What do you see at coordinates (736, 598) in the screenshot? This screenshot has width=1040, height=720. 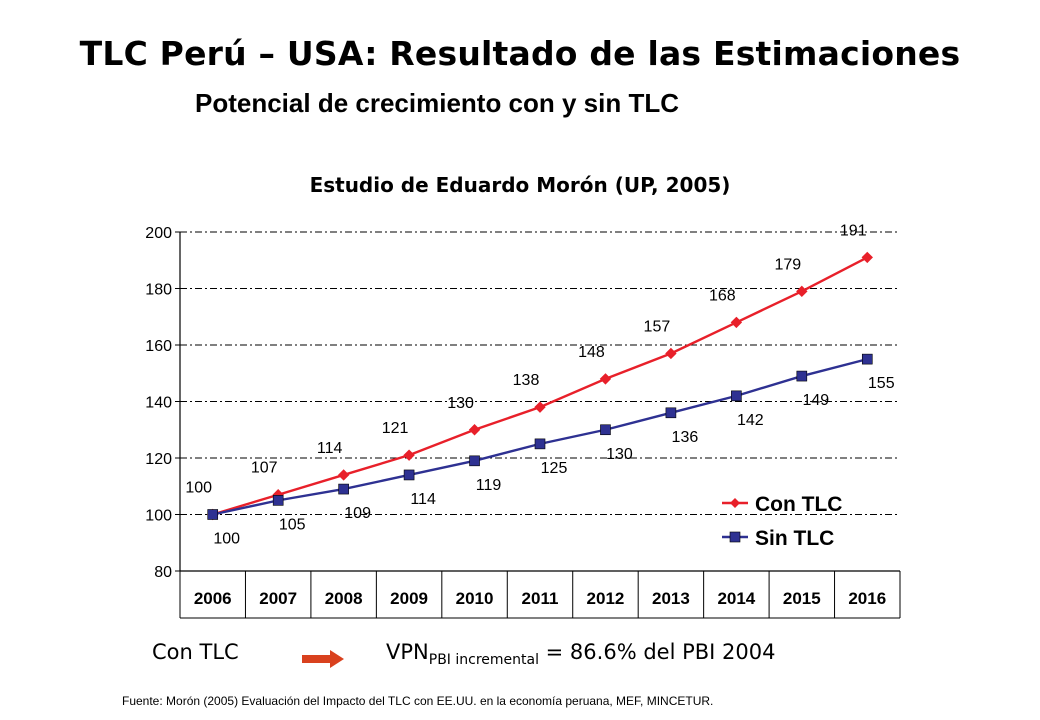 I see `x-tick-label: 2014` at bounding box center [736, 598].